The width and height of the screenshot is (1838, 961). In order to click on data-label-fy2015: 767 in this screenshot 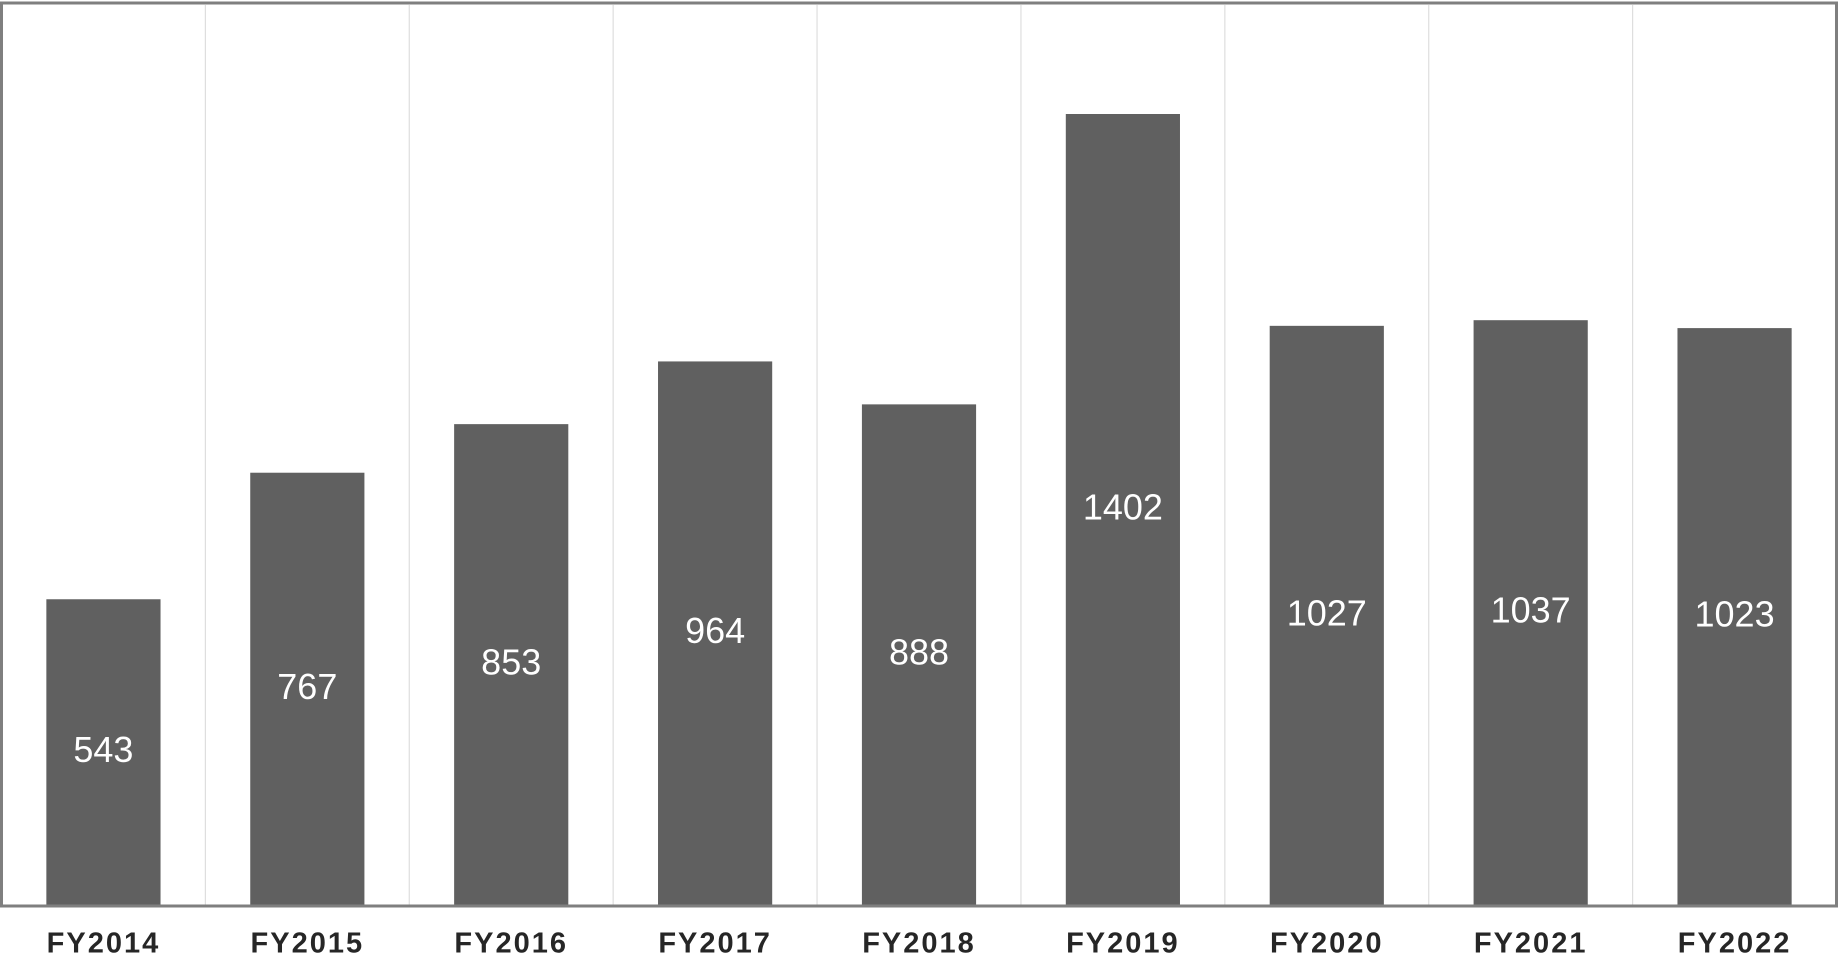, I will do `click(307, 686)`.